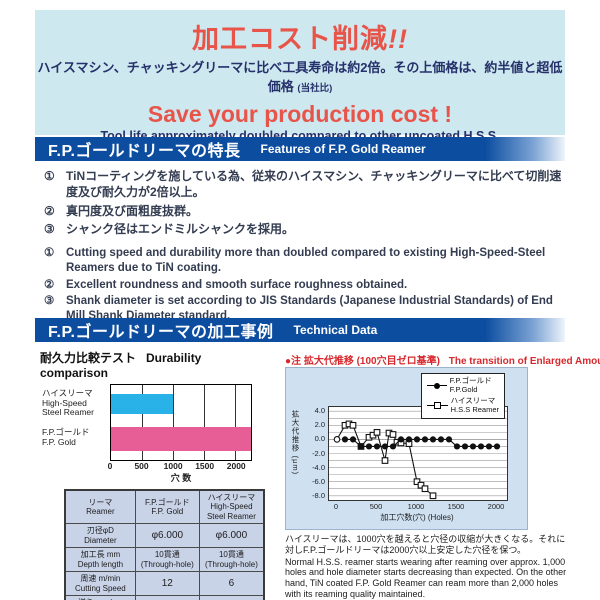 This screenshot has height=600, width=600. What do you see at coordinates (315, 88) in the screenshot?
I see `promo-note-jp: (当社比)` at bounding box center [315, 88].